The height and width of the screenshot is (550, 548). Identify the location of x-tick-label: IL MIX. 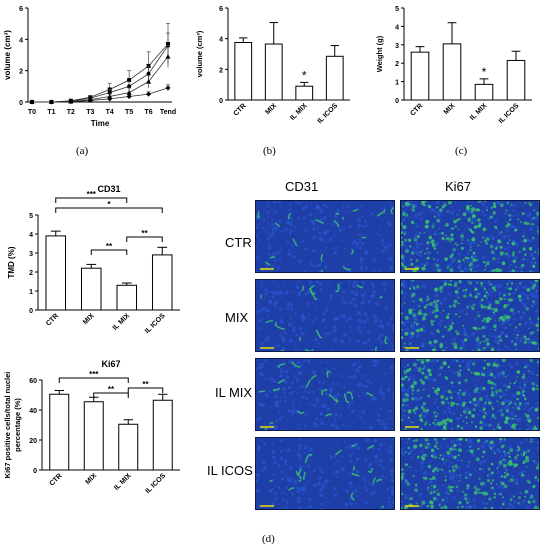
(123, 482).